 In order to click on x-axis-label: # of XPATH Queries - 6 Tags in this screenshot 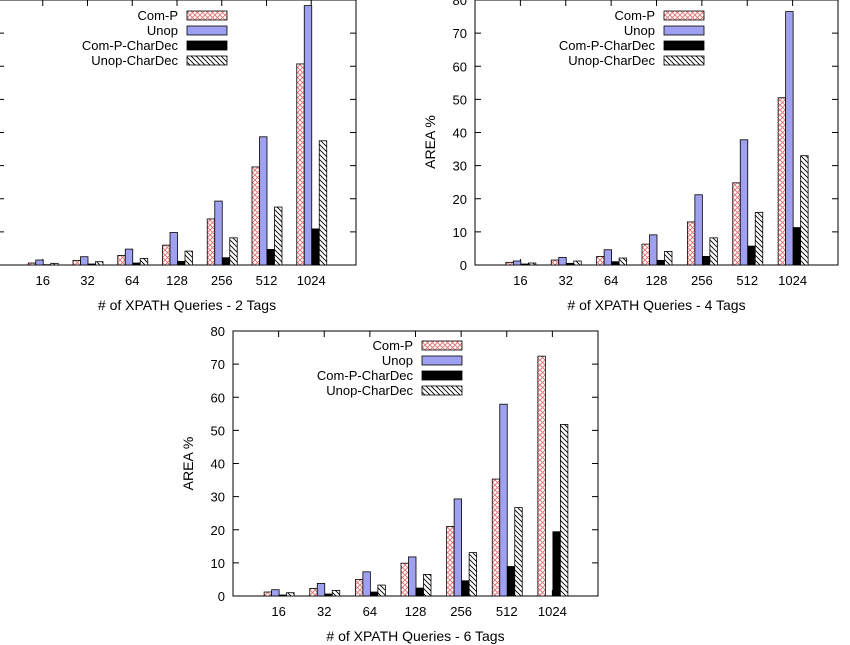, I will do `click(415, 636)`.